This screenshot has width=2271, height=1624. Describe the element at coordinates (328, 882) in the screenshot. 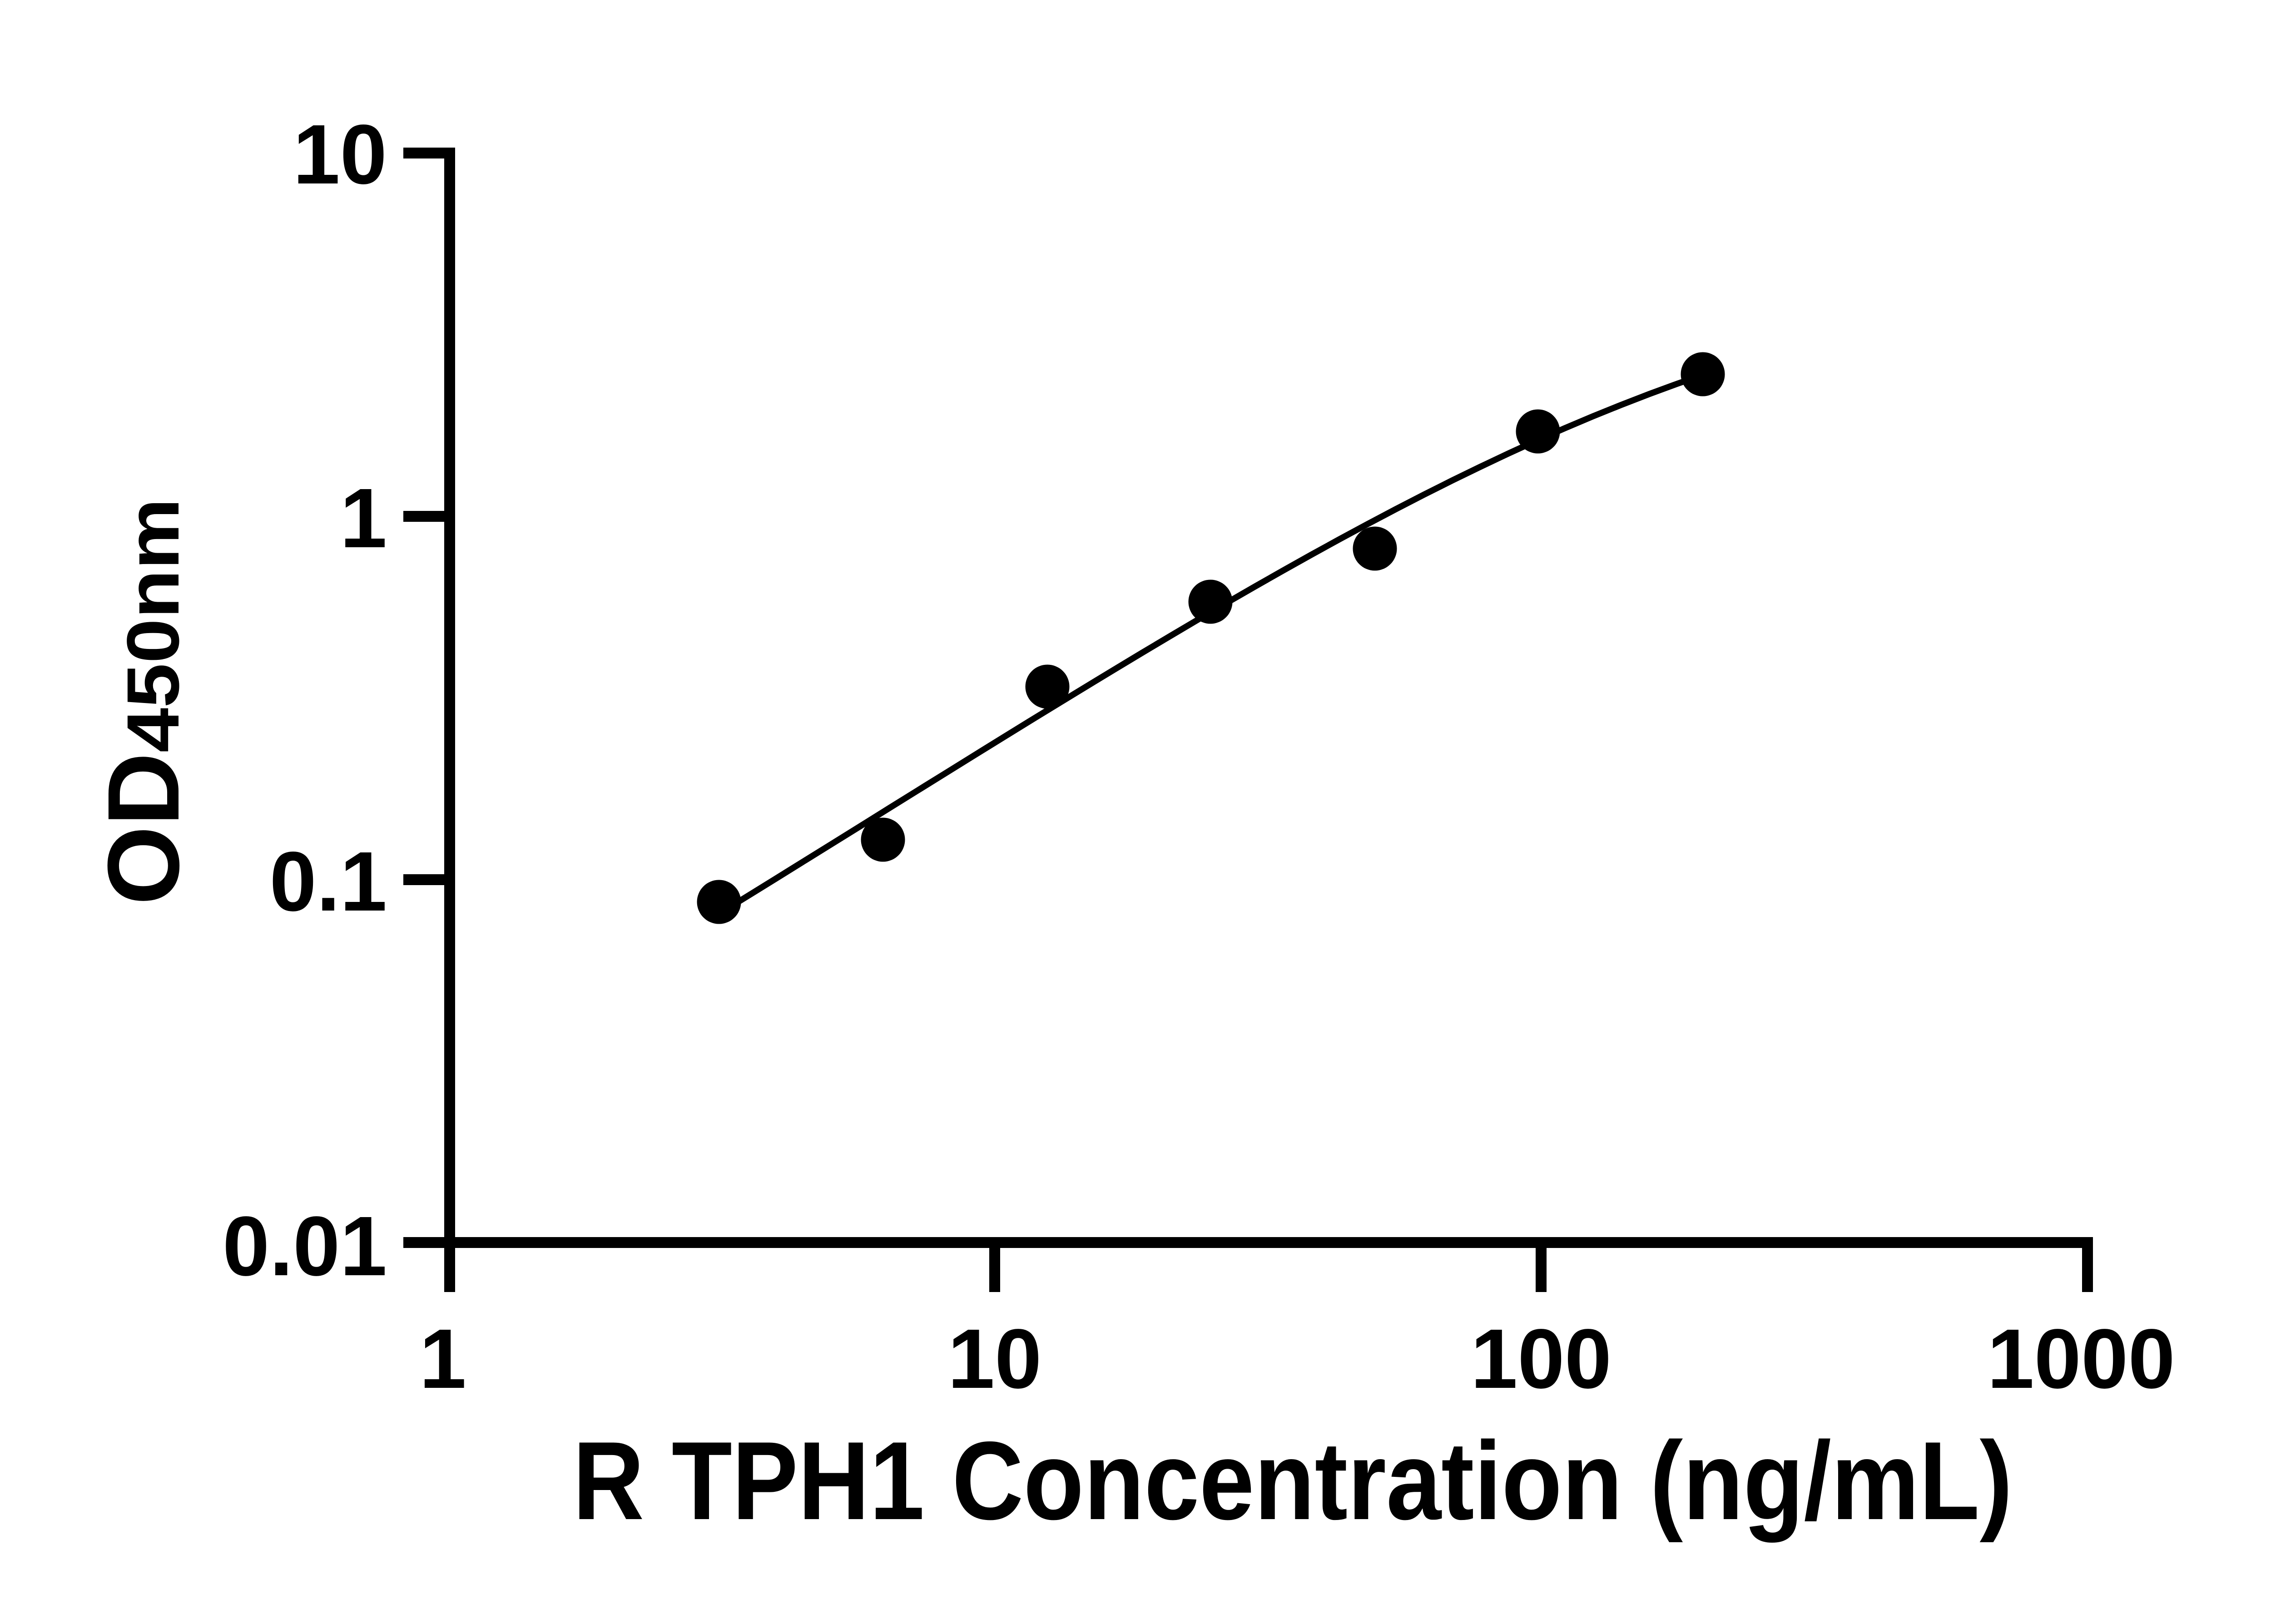

I see `svg-text: 0.1` at that location.